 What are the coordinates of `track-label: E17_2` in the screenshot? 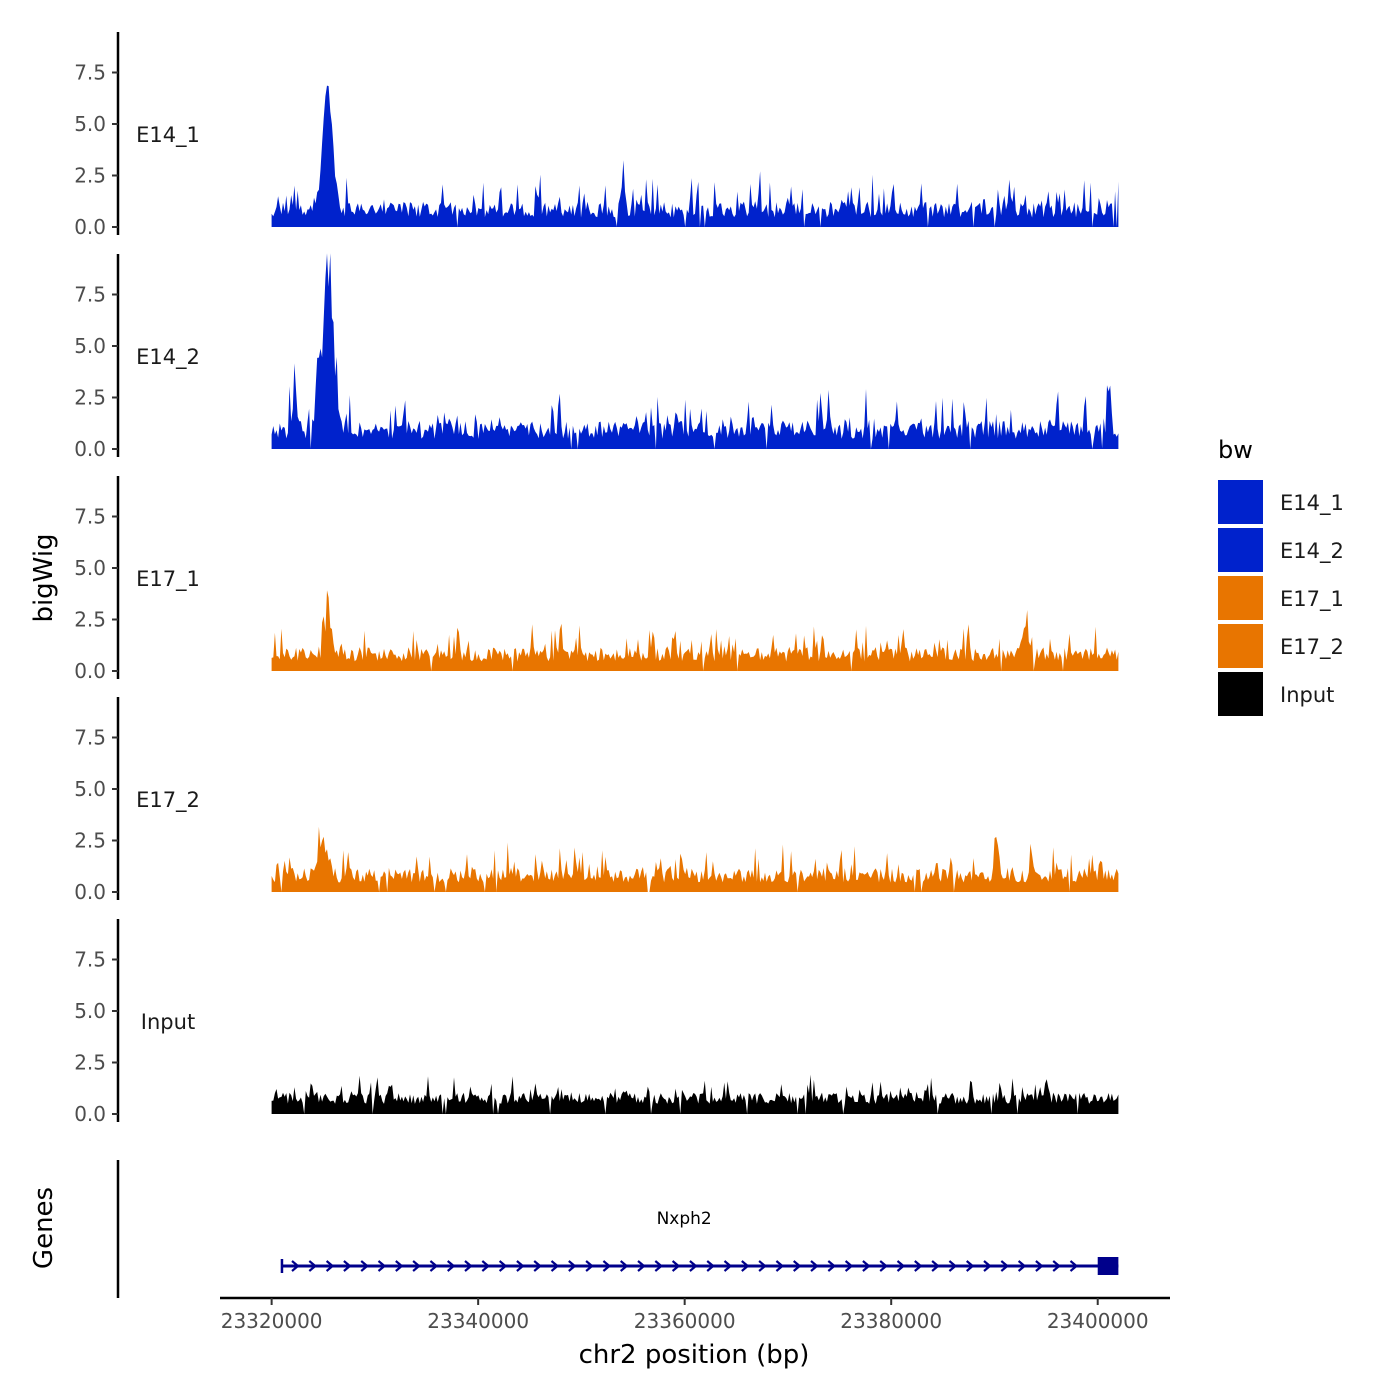 It's located at (168, 800).